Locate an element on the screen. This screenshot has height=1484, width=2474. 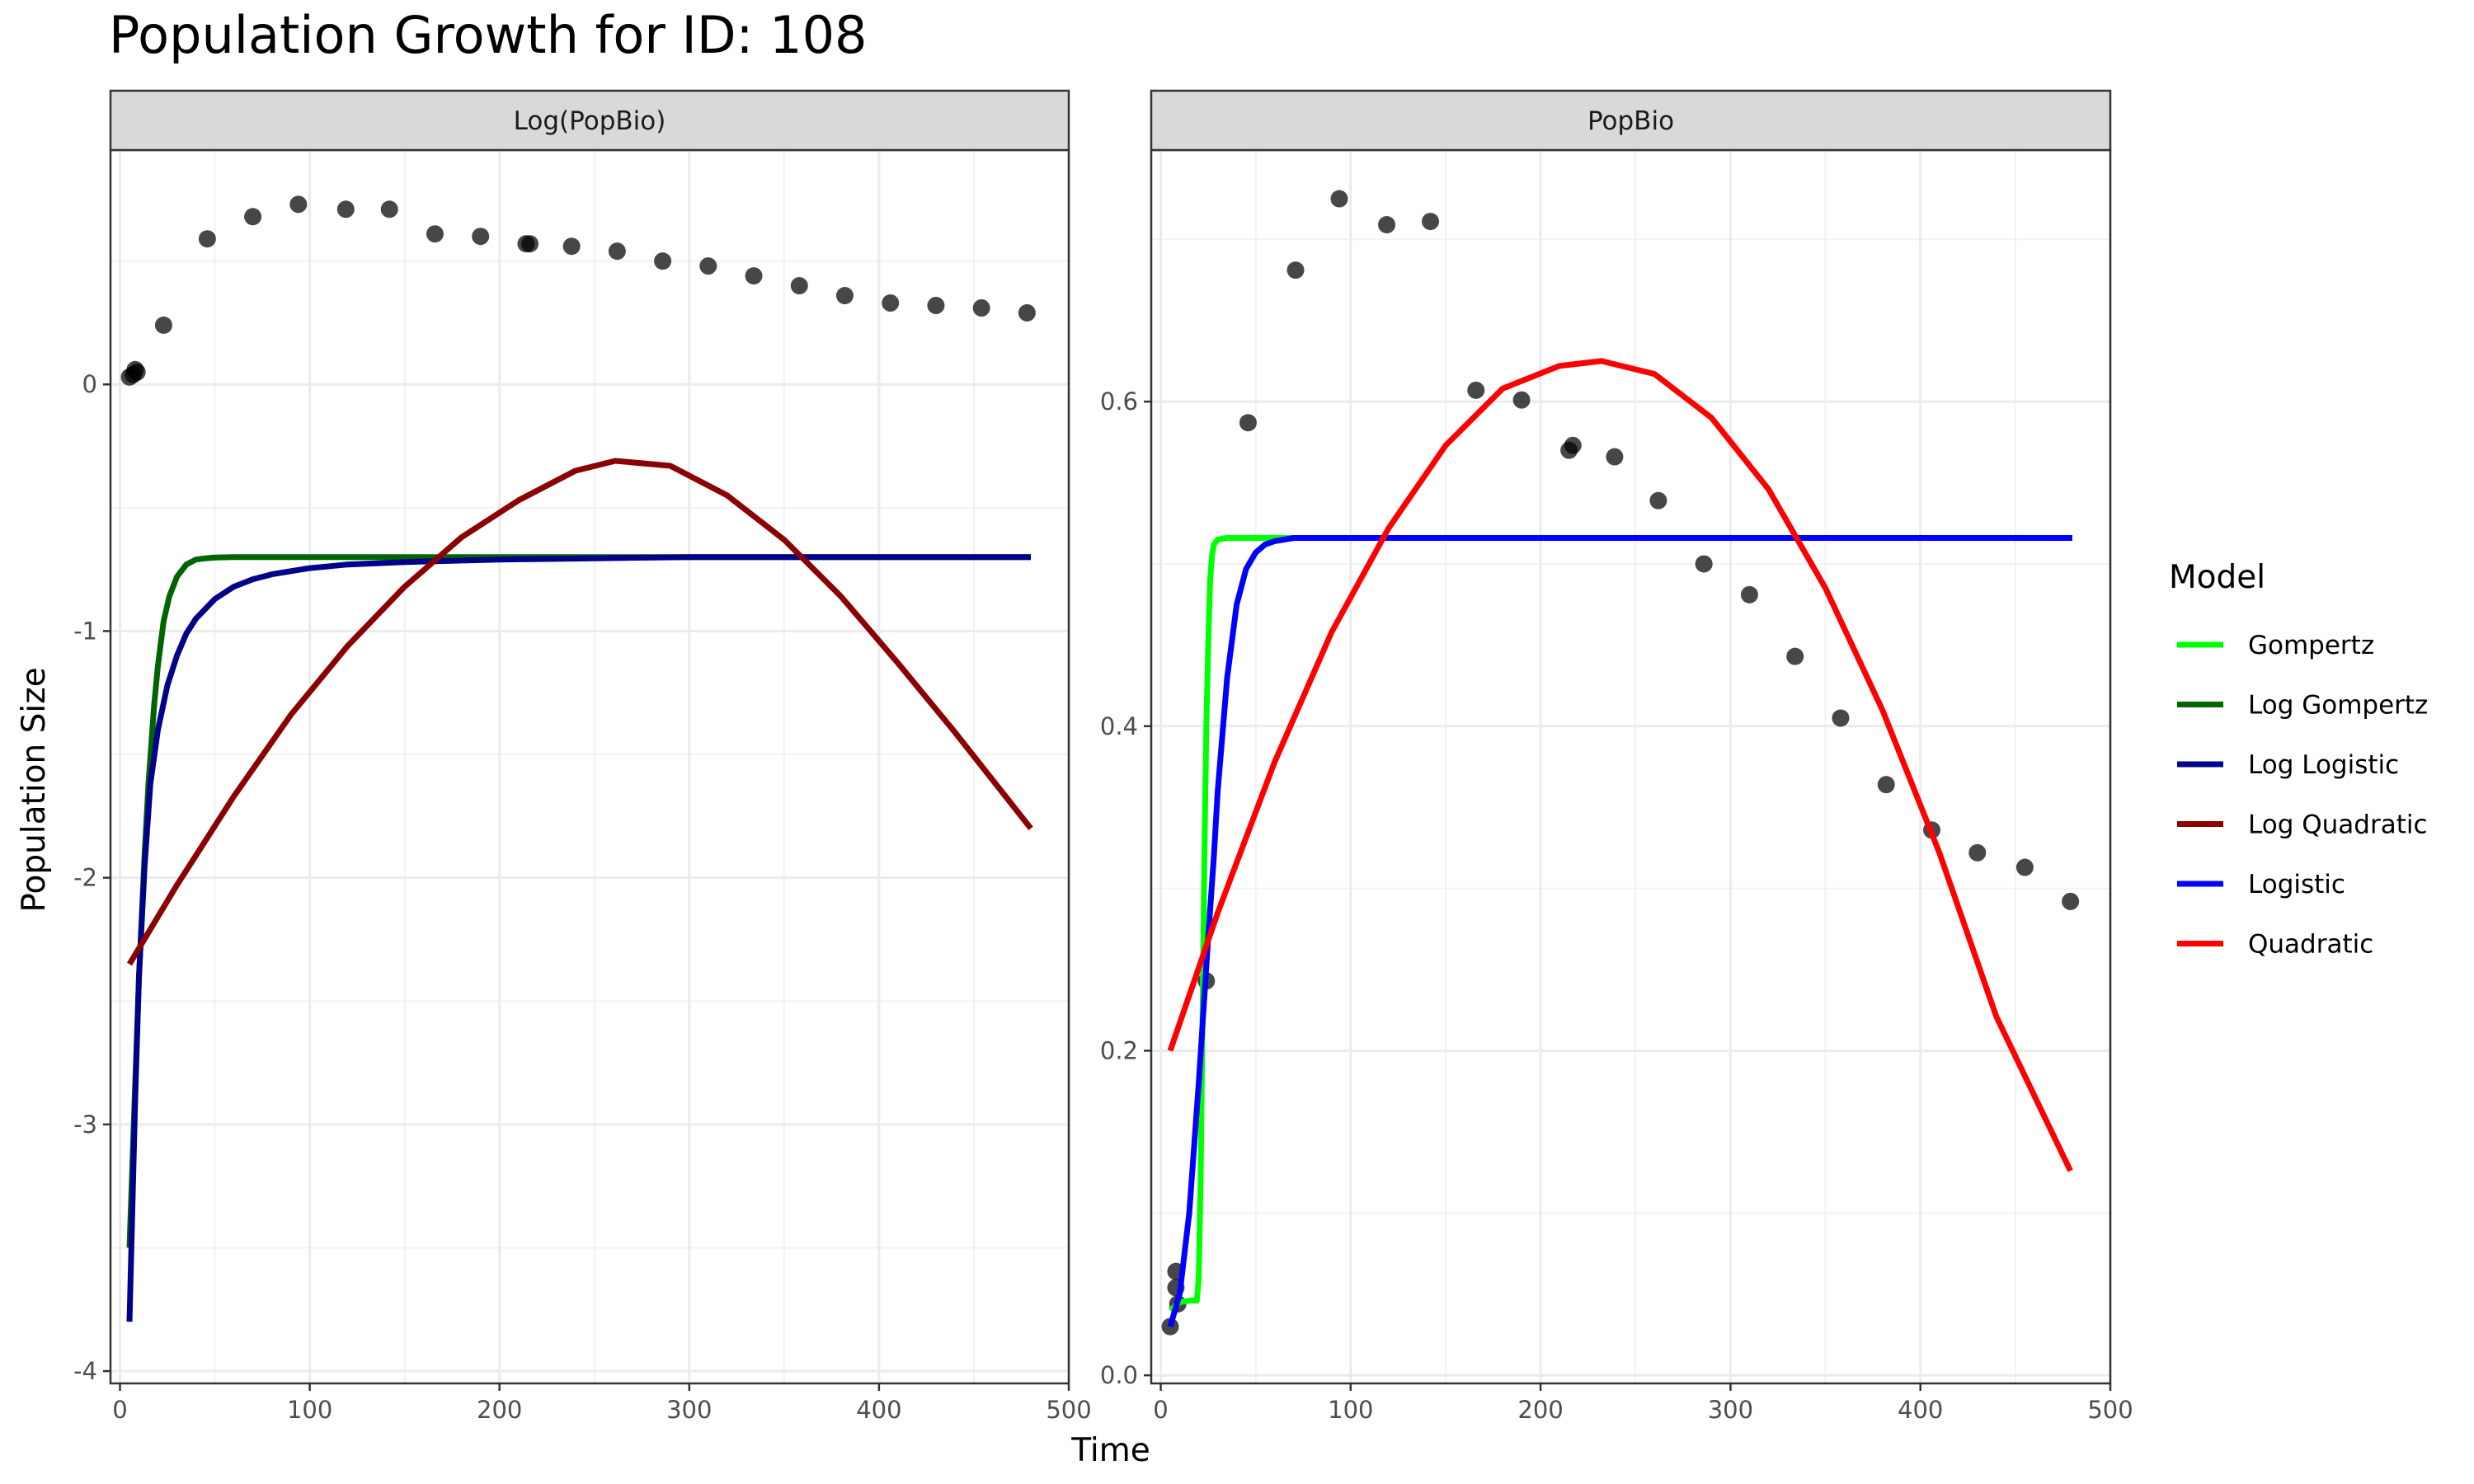
y-tick-label: -4 is located at coordinates (85, 1371).